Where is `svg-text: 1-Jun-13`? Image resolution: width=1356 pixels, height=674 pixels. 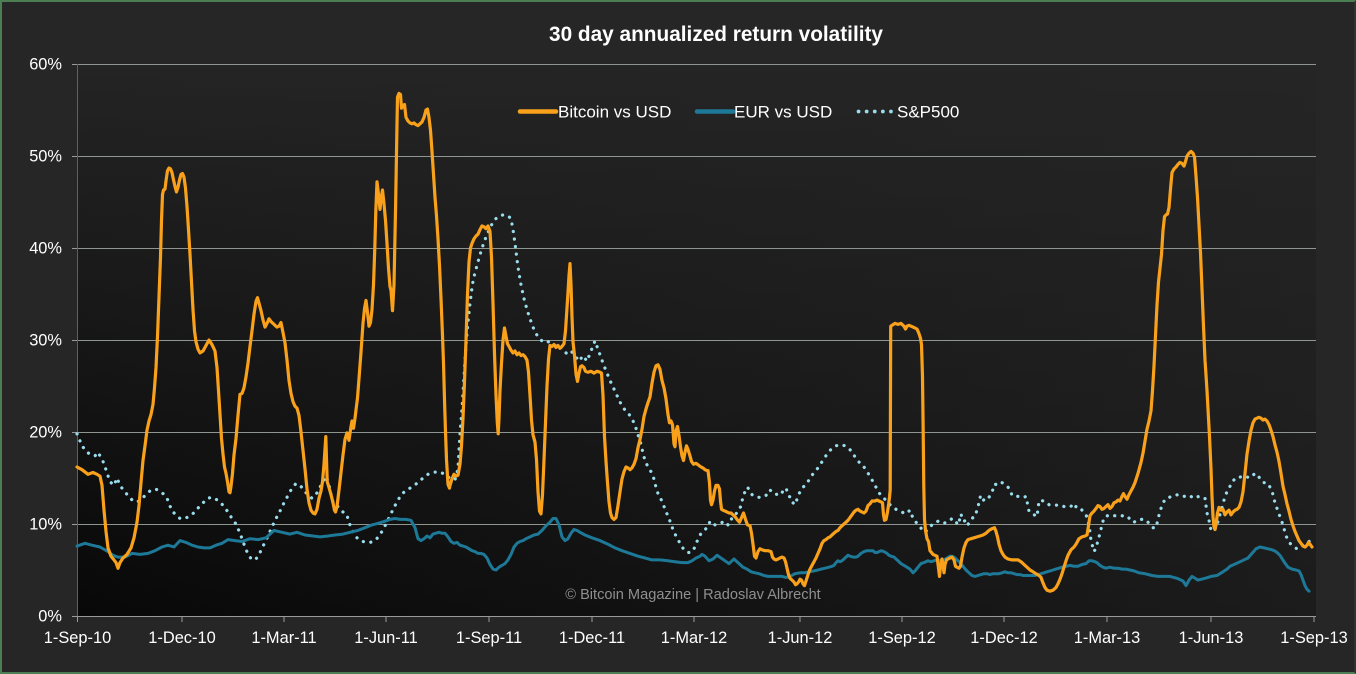
svg-text: 1-Jun-13 is located at coordinates (1211, 638).